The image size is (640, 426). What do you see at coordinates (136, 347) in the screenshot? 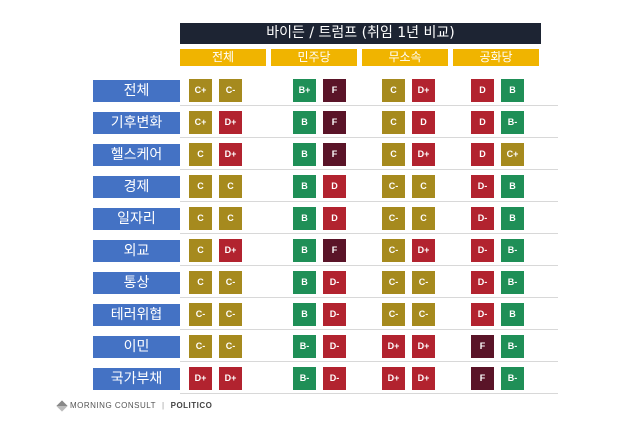
I see `row-label: 이민` at bounding box center [136, 347].